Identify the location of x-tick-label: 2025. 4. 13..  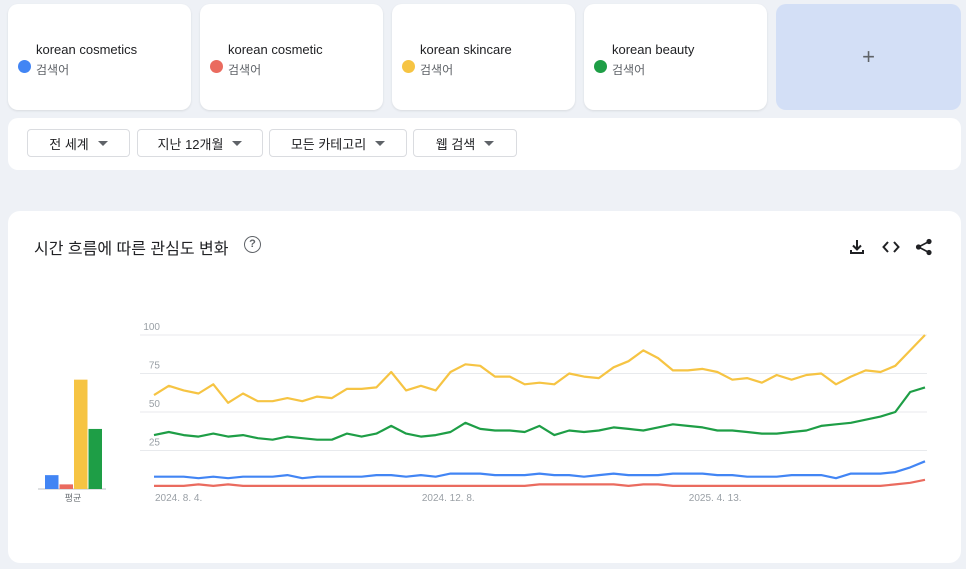
(715, 498).